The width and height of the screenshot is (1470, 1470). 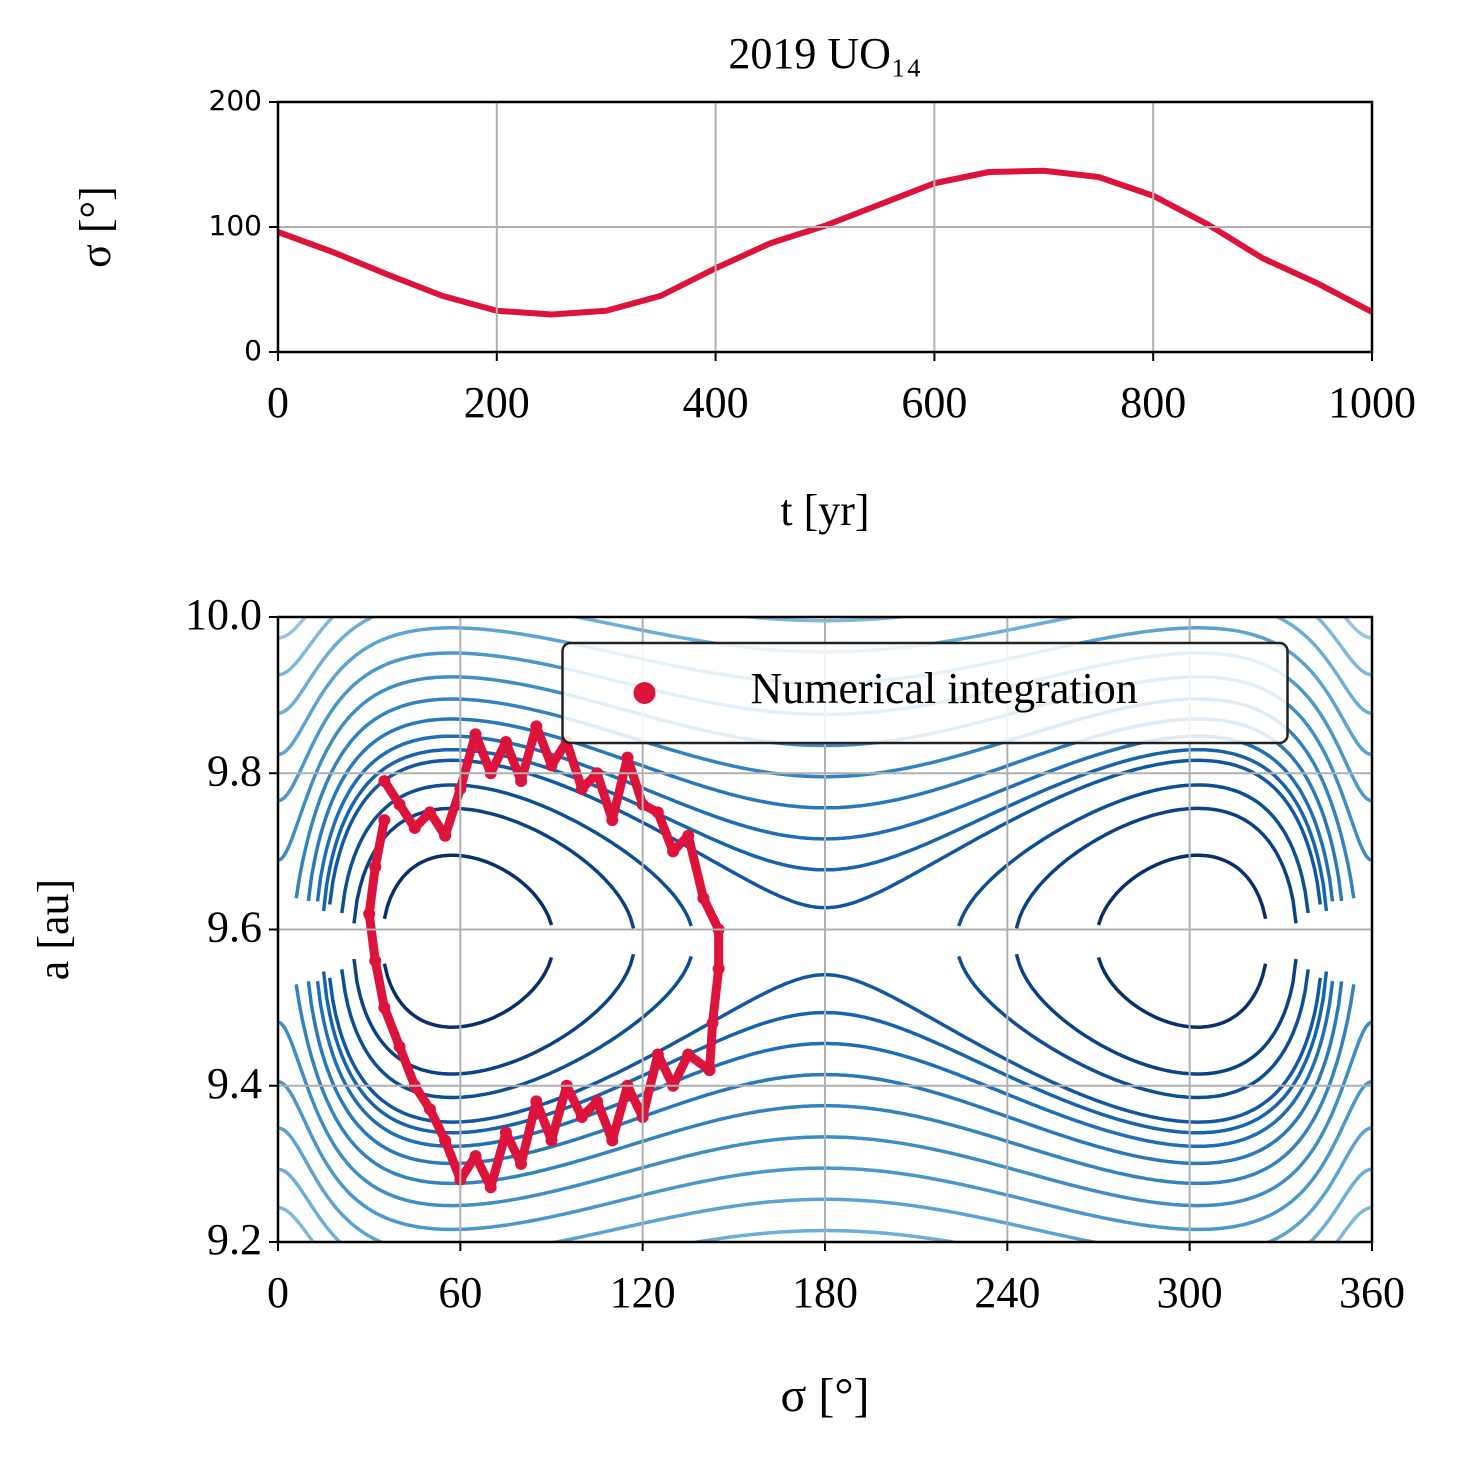 I want to click on plot-area, so click(x=825, y=242).